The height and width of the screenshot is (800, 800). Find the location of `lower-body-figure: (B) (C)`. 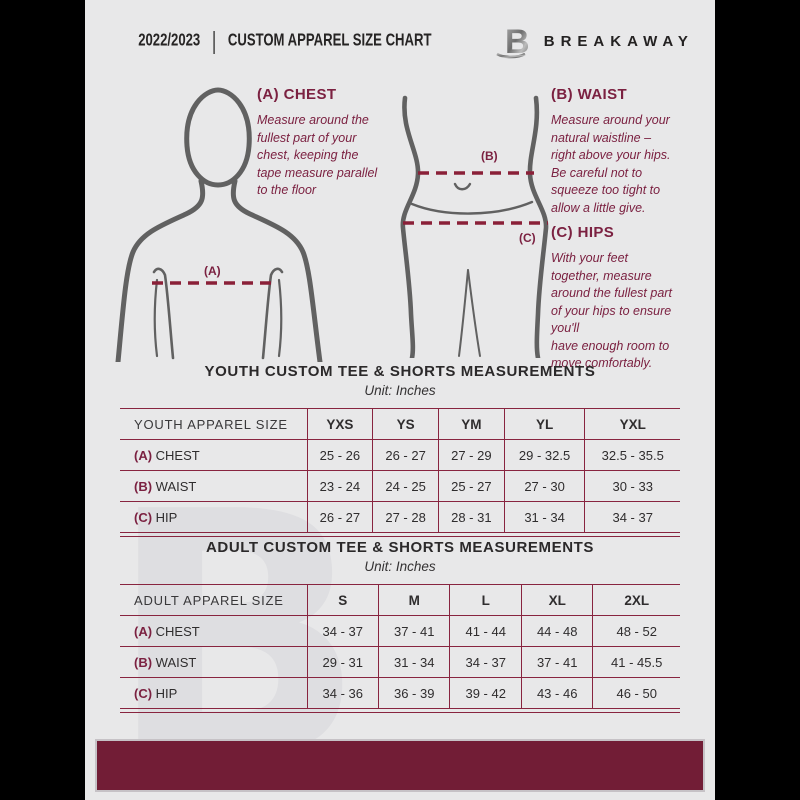

lower-body-figure: (B) (C) is located at coordinates (474, 226).